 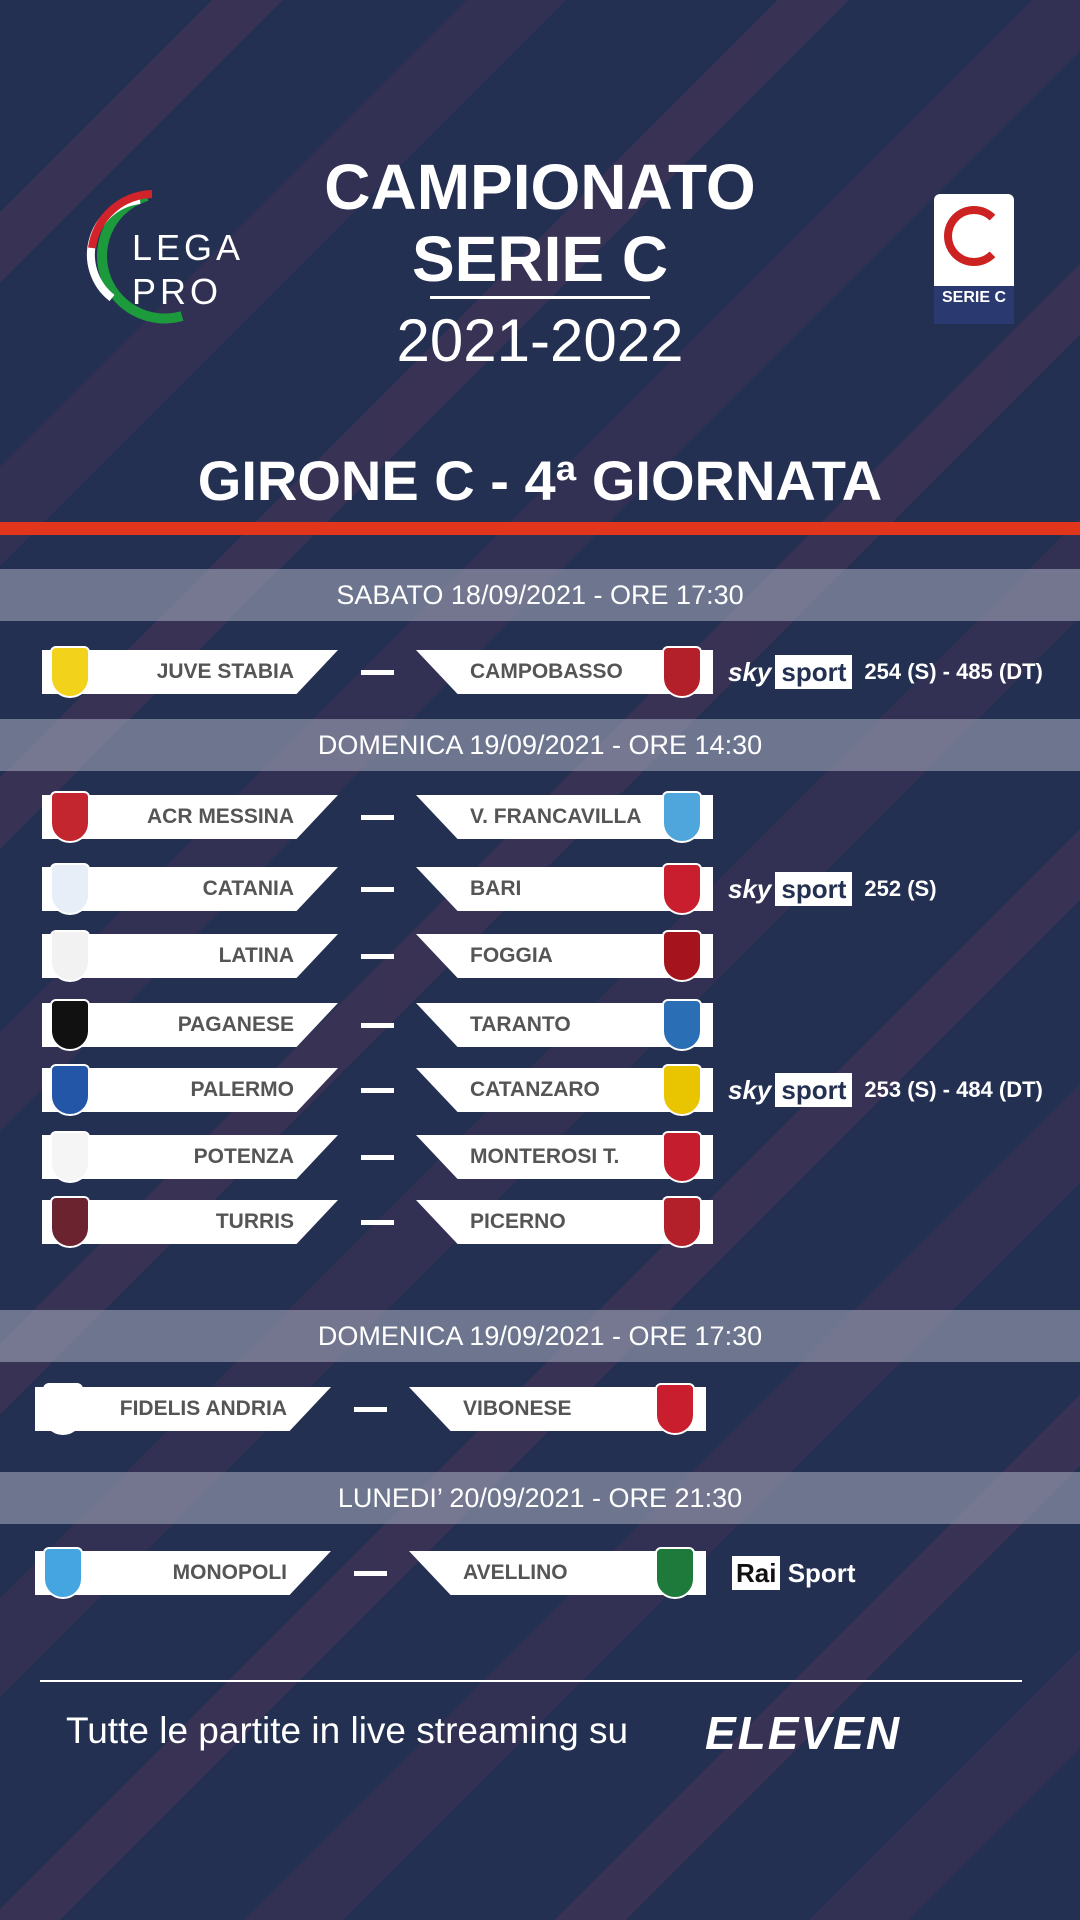 I want to click on title-divider, so click(x=540, y=297).